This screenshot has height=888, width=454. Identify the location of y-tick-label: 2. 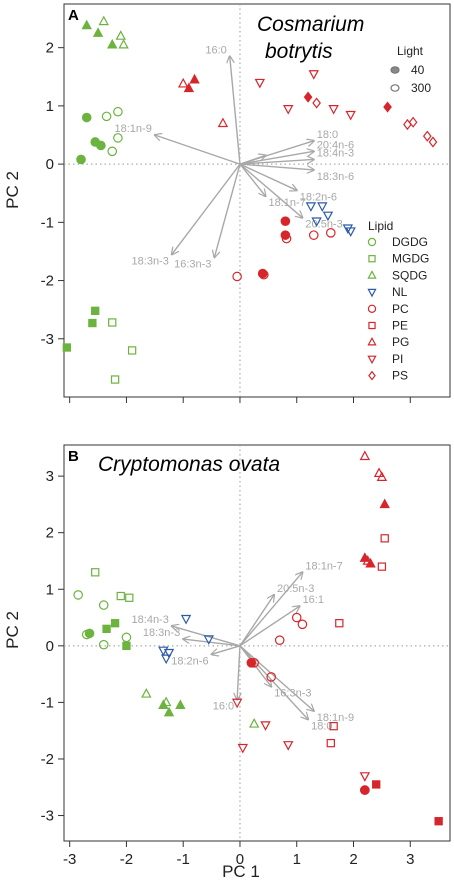
(50, 48).